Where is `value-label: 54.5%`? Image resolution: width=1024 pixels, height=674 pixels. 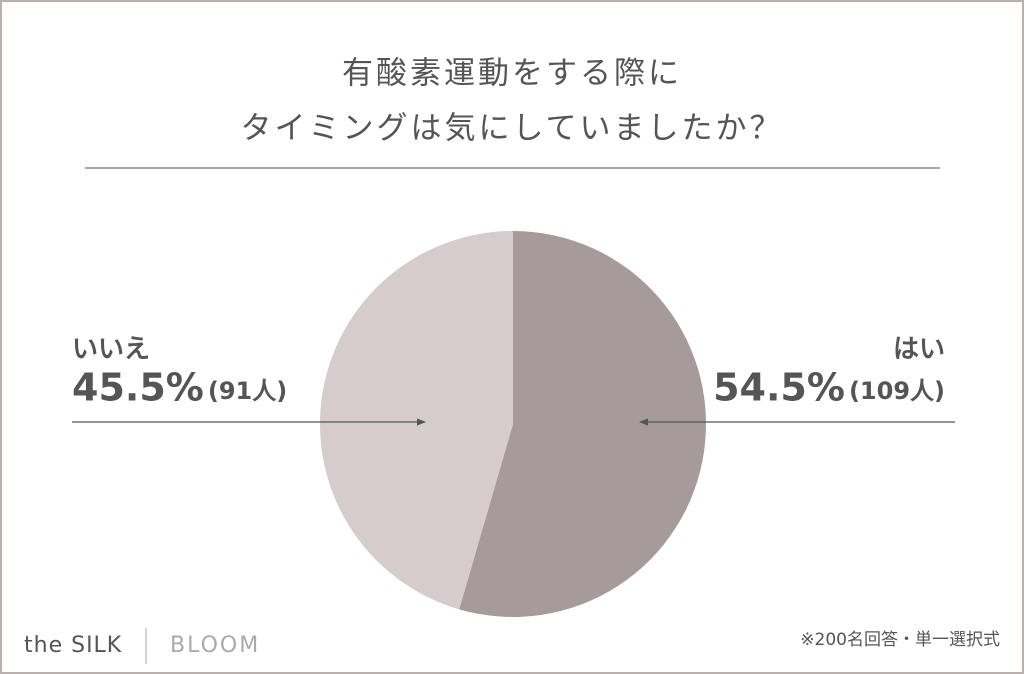 value-label: 54.5% is located at coordinates (779, 388).